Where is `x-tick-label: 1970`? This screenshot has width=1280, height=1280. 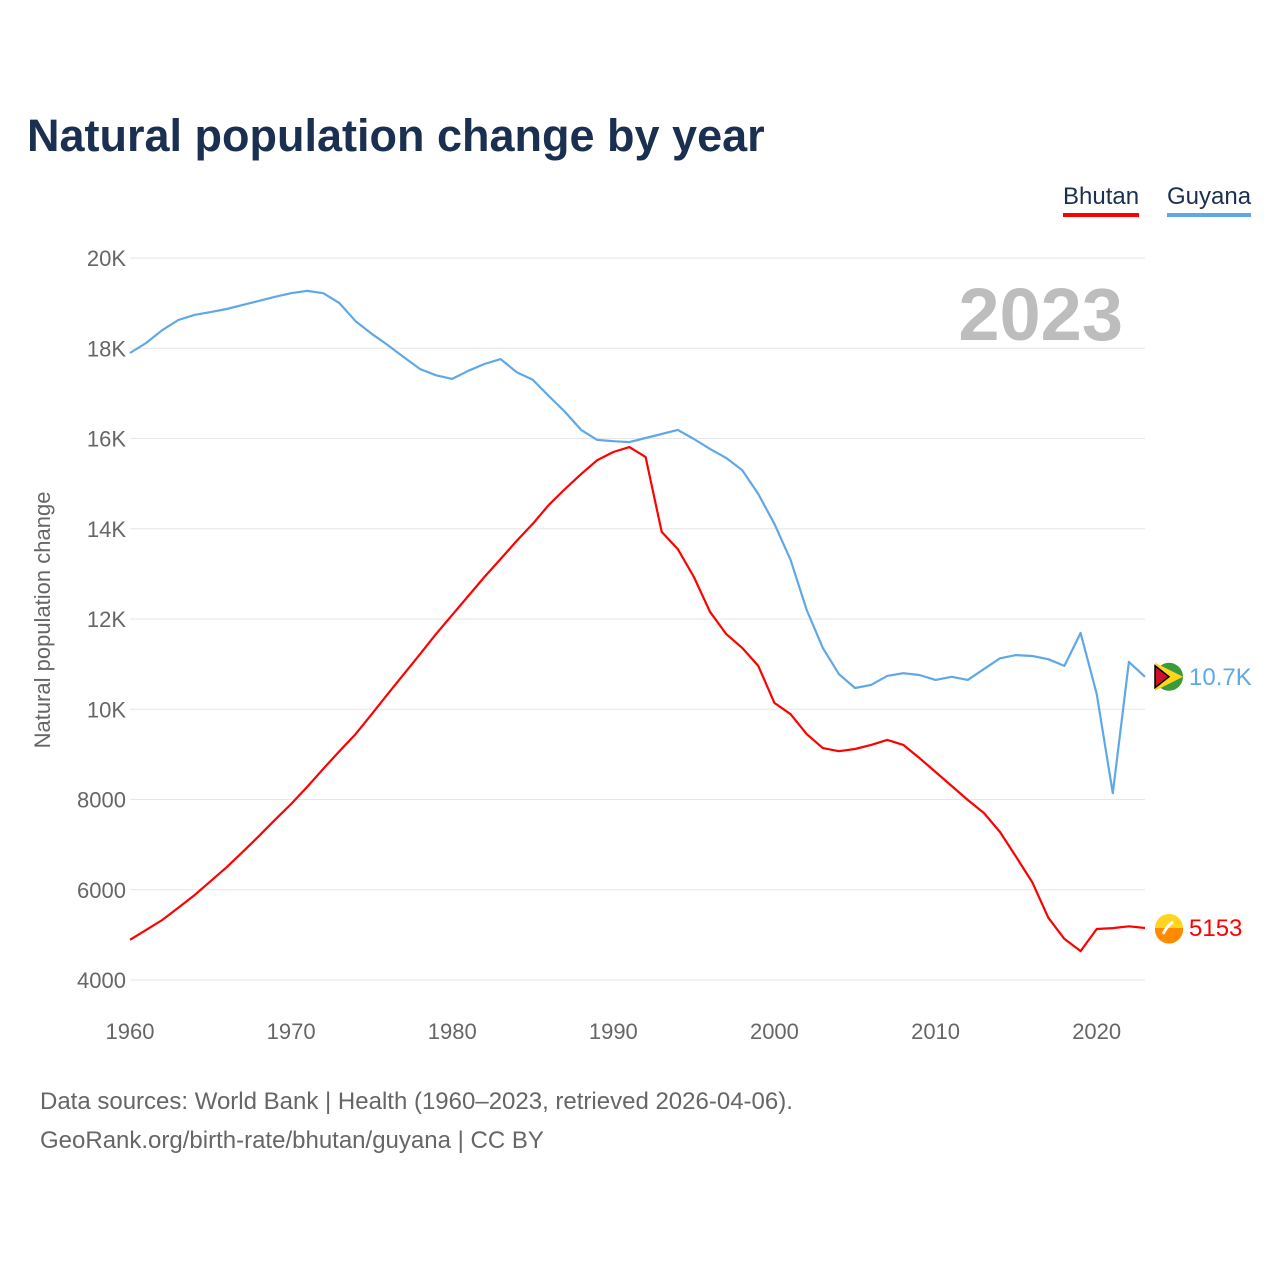 x-tick-label: 1970 is located at coordinates (291, 1031).